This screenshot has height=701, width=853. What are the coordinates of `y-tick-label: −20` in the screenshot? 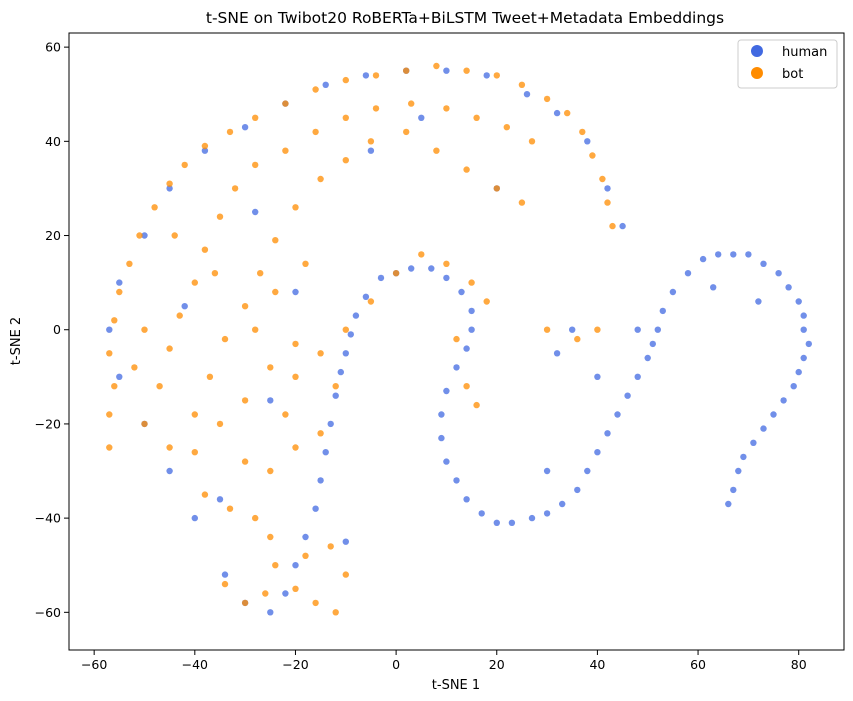 It's located at (48, 423).